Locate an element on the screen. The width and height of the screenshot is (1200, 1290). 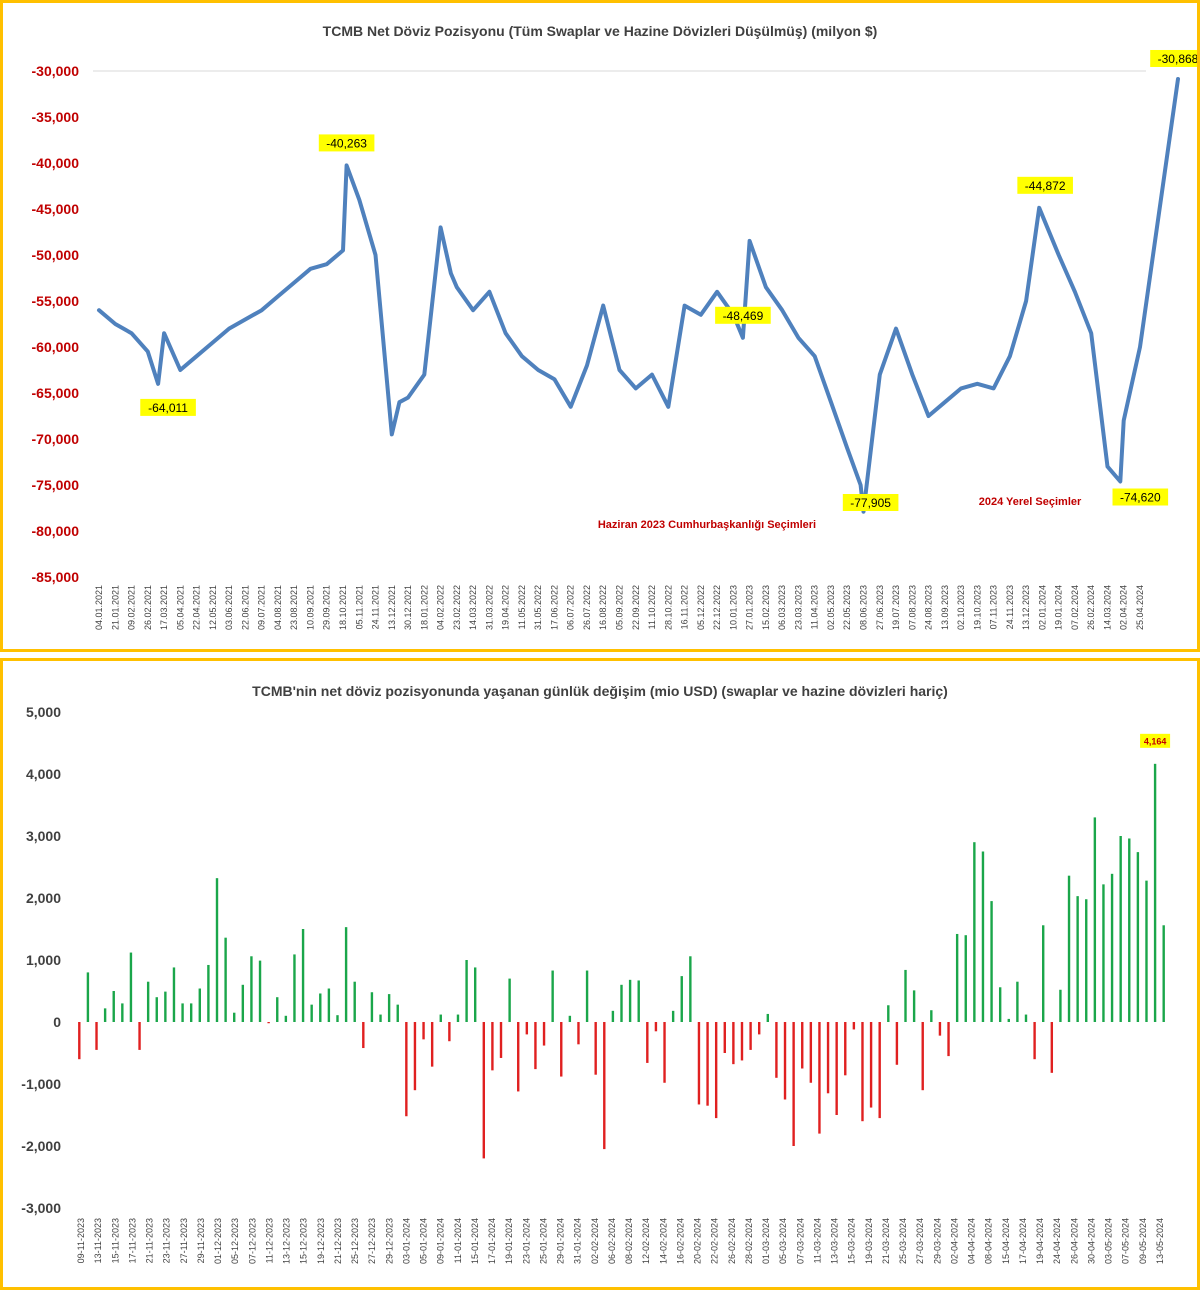
x-tick-label: 11-01-2024 is located at coordinates (458, 1240).